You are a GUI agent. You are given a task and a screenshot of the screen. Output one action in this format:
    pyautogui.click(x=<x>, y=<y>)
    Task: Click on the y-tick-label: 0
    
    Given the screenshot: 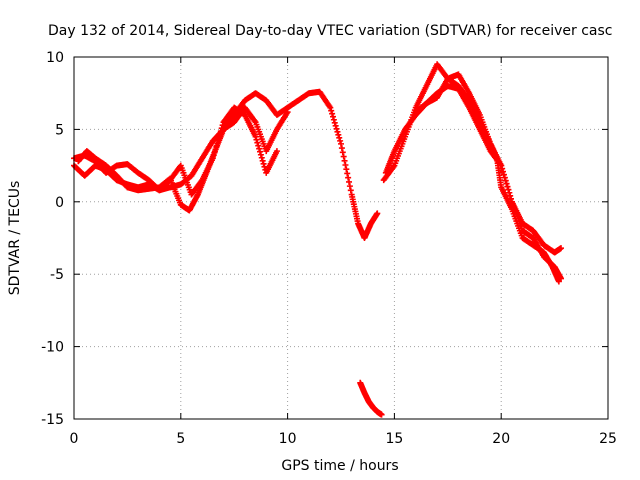 What is the action you would take?
    pyautogui.click(x=59, y=203)
    